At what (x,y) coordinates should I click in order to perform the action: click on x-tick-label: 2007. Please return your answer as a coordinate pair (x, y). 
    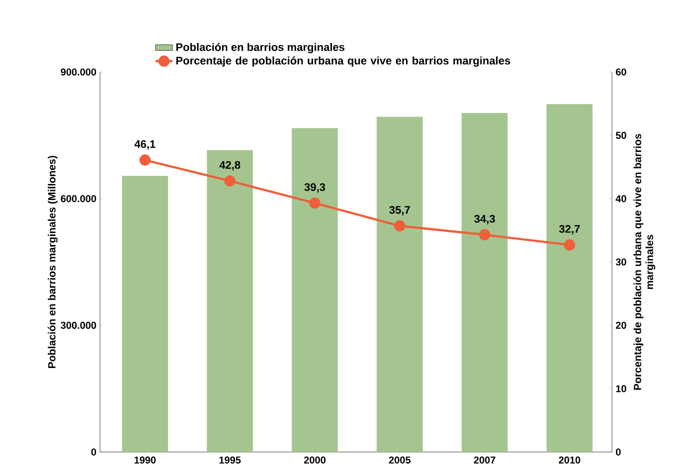
    Looking at the image, I should click on (485, 460).